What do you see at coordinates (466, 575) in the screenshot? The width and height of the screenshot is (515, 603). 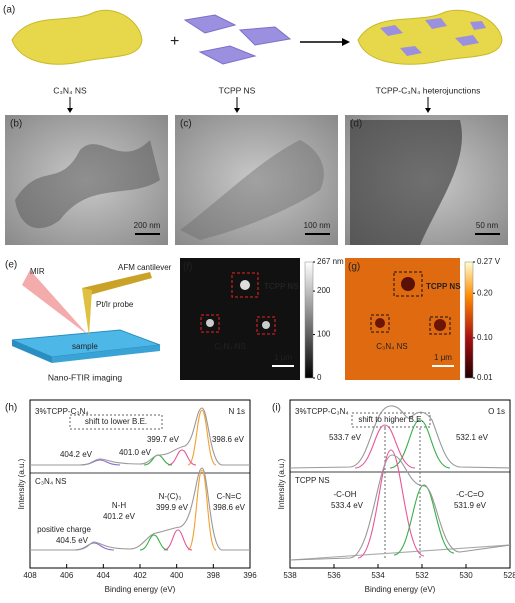 I see `x-tick-label: 530` at bounding box center [466, 575].